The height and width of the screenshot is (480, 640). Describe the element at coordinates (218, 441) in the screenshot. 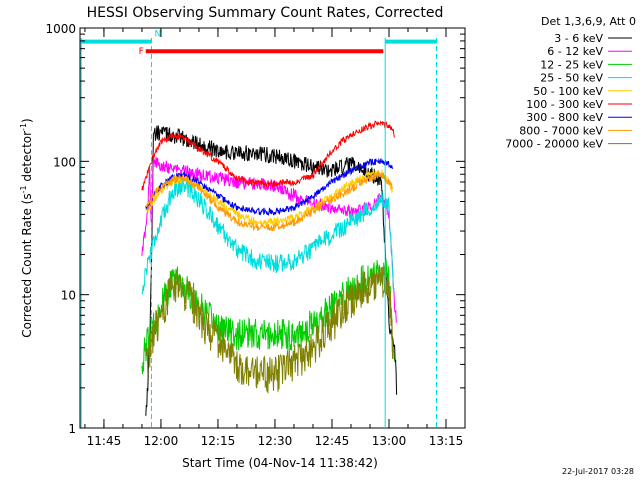

I see `x-tick-label-2: 12:15` at that location.